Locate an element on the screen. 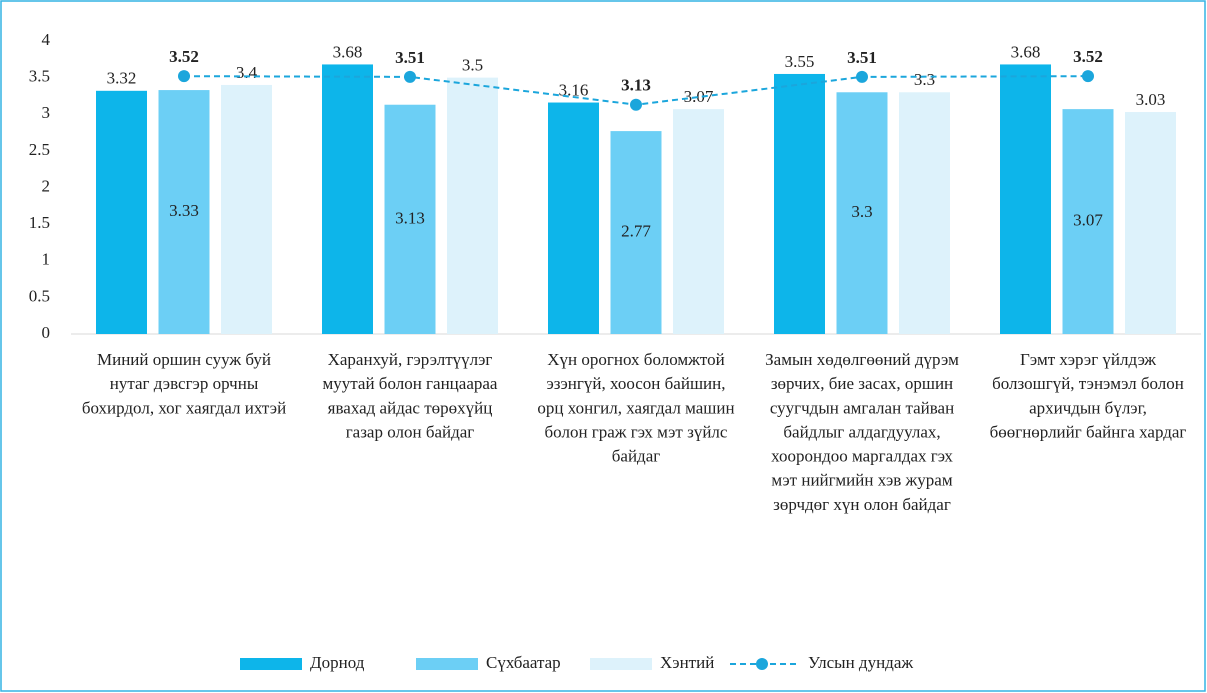 The height and width of the screenshot is (693, 1207). y-tick-label: 3 is located at coordinates (46, 112).